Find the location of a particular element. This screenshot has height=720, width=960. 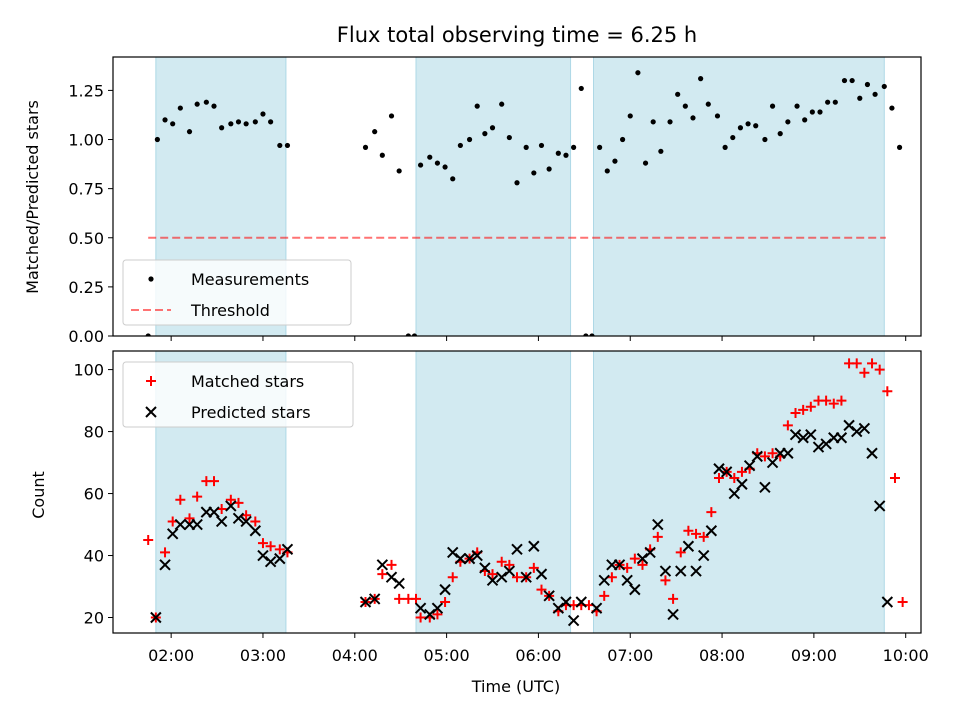

x-tick-label: 07:00 is located at coordinates (630, 655).